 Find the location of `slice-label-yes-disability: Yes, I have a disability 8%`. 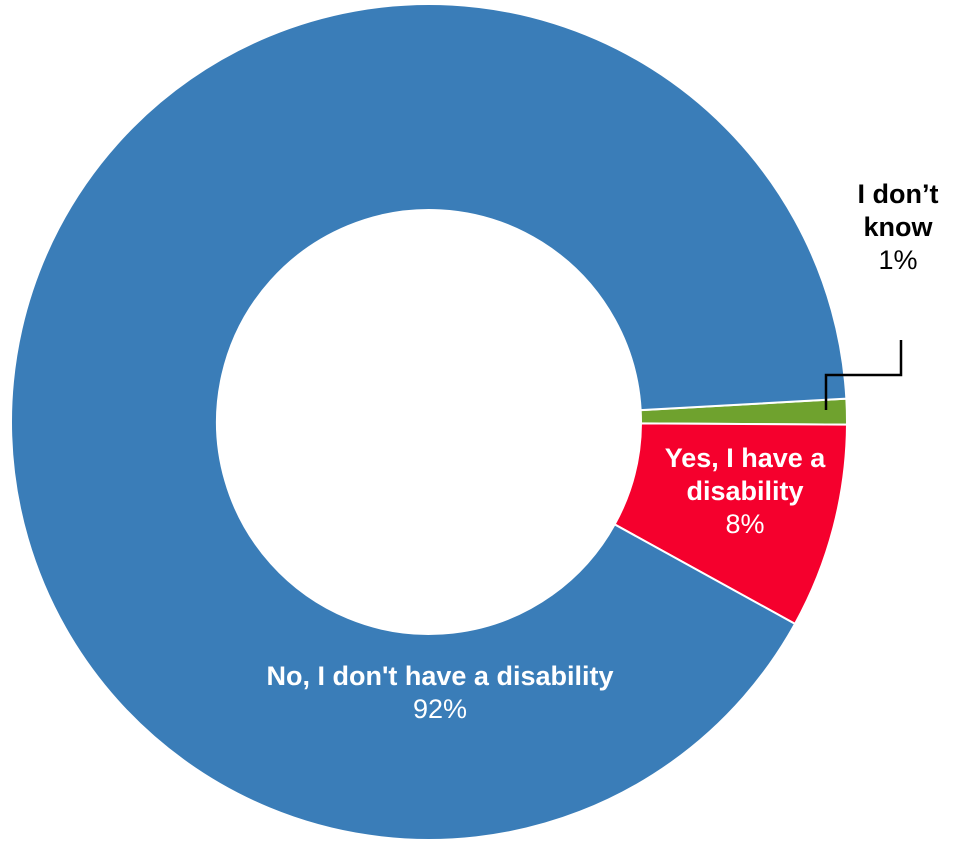

slice-label-yes-disability: Yes, I have a disability 8% is located at coordinates (745, 491).